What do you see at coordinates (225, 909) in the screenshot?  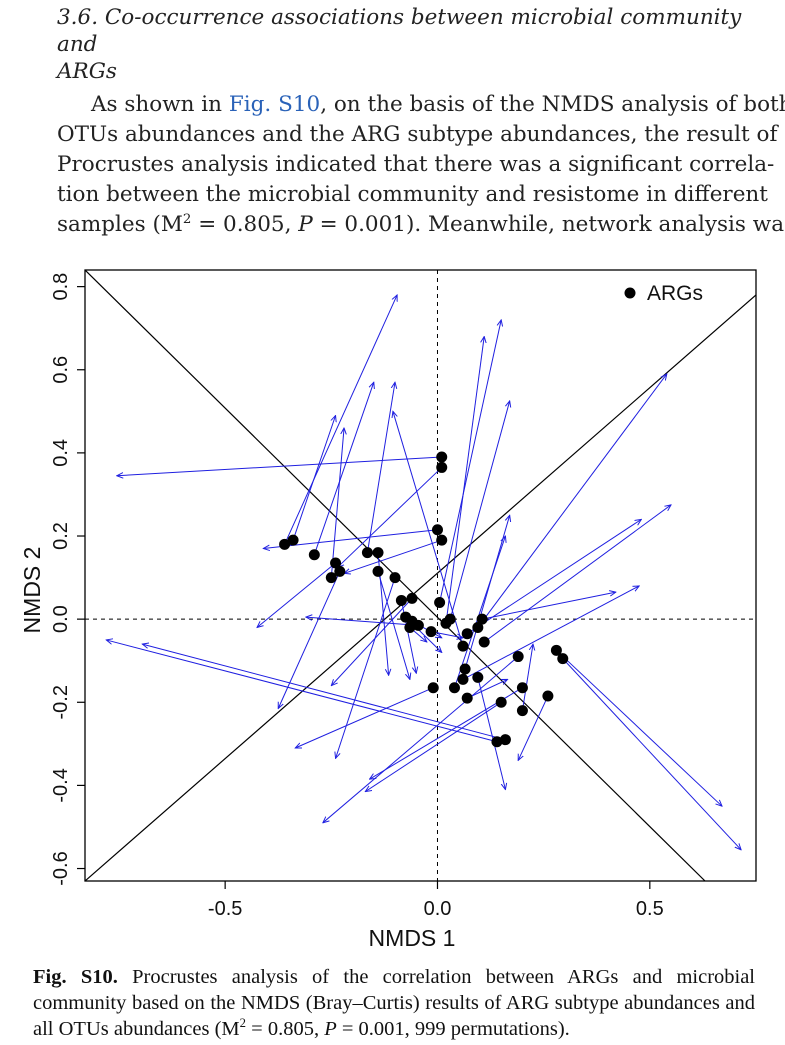 I see `x-tick-label: -0.5` at bounding box center [225, 909].